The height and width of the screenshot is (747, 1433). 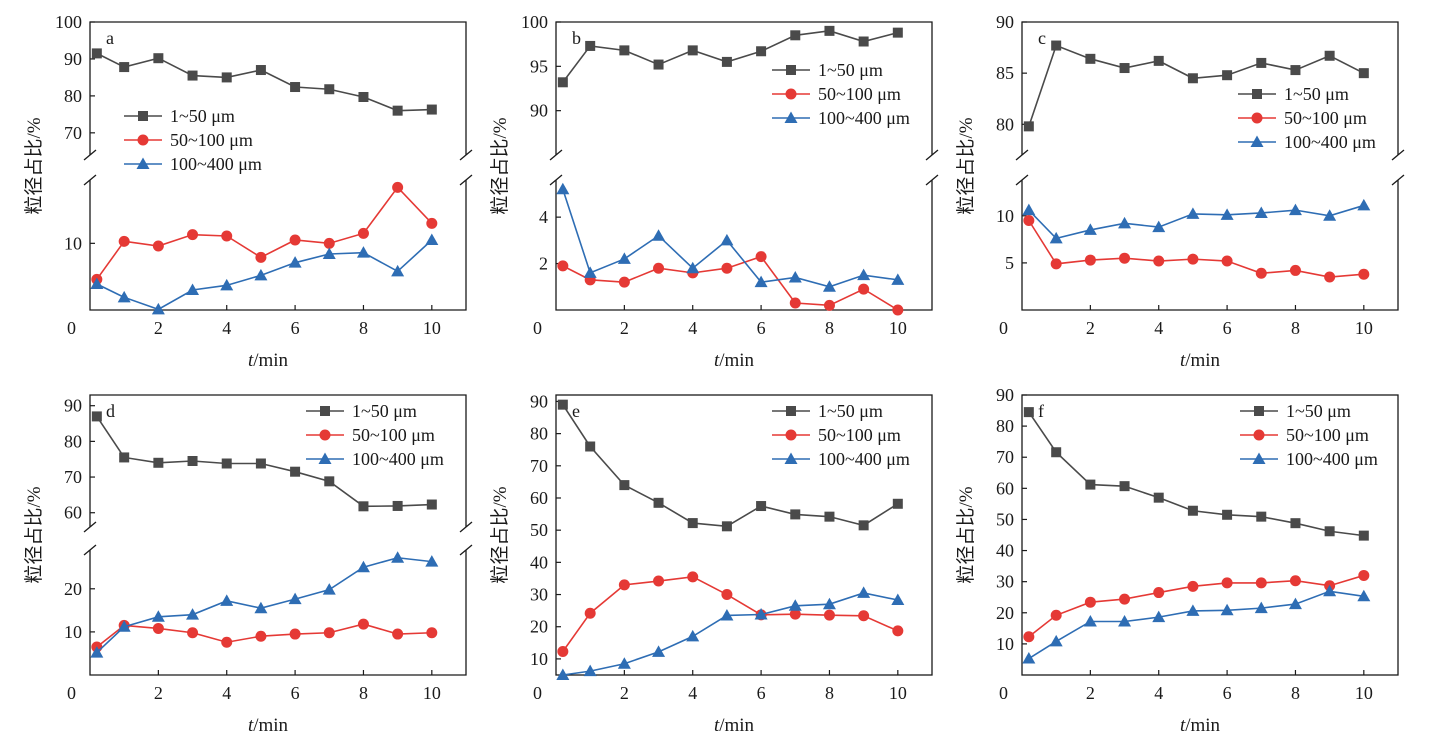 I want to click on y-tick-label: 100, so click(x=534, y=22).